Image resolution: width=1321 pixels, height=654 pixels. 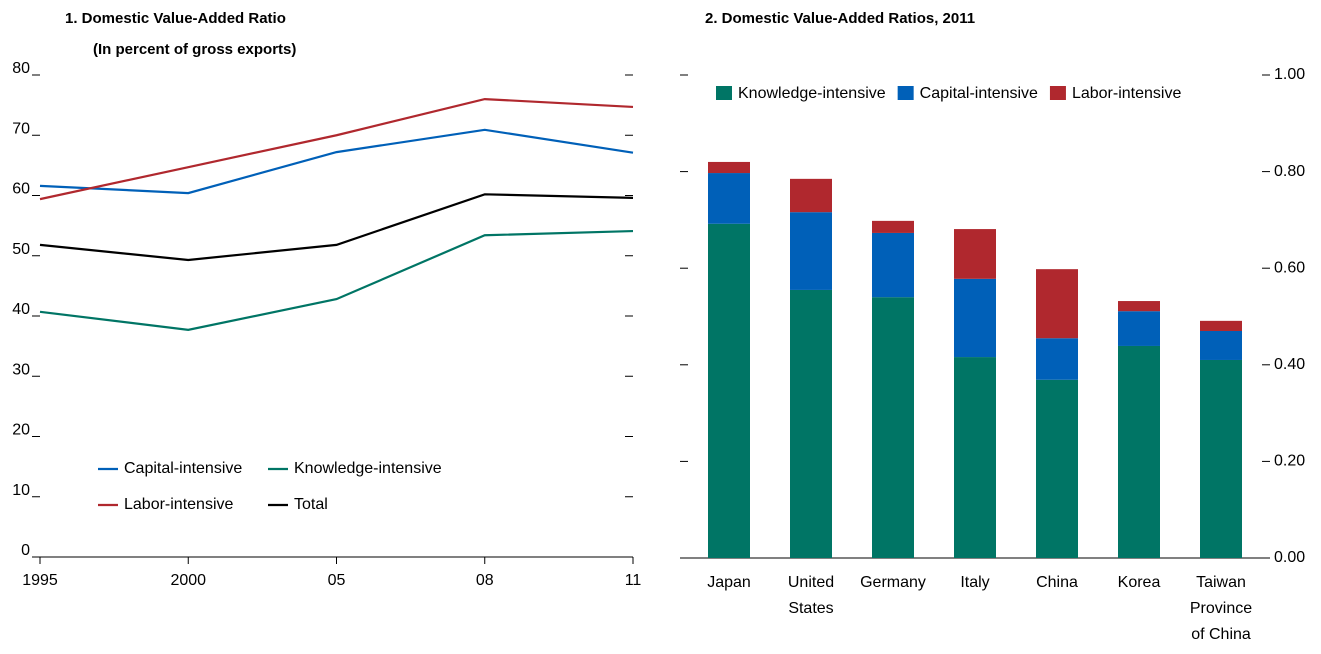 I want to click on y-tick-label: 0.40, so click(x=1289, y=364).